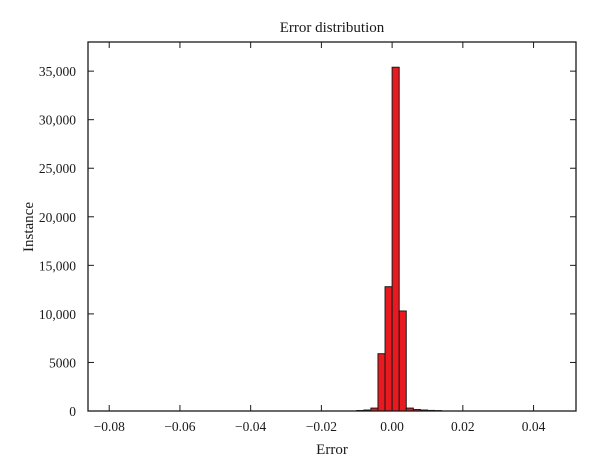 The width and height of the screenshot is (600, 475). What do you see at coordinates (179, 426) in the screenshot?
I see `x-tick-label: −0.06` at bounding box center [179, 426].